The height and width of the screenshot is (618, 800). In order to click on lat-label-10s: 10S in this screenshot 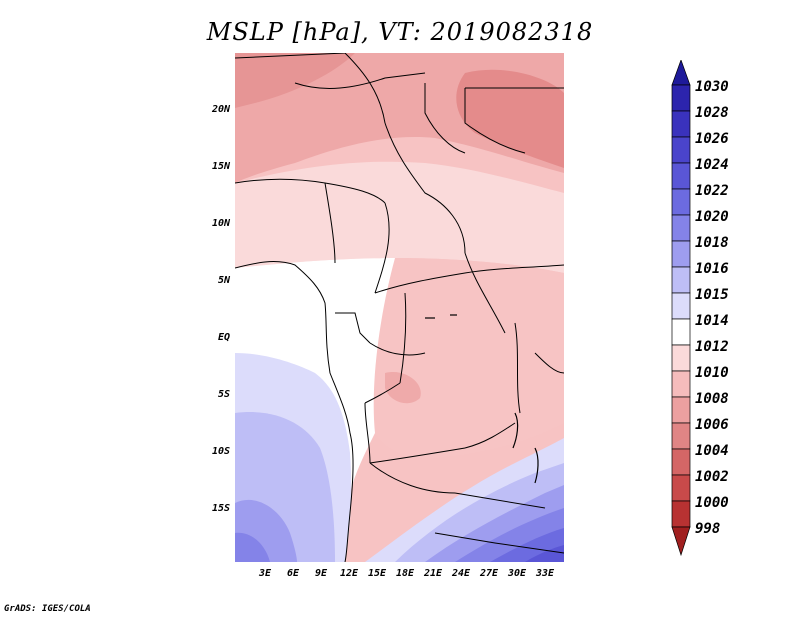, I will do `click(220, 451)`.